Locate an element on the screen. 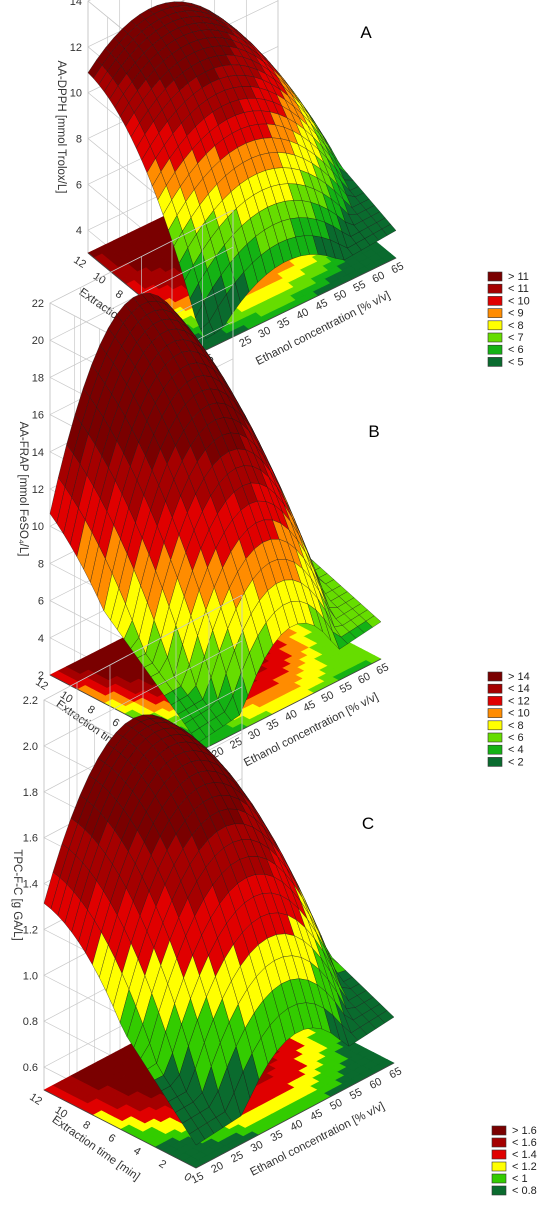  legend-label: < 1.4 is located at coordinates (524, 1155).